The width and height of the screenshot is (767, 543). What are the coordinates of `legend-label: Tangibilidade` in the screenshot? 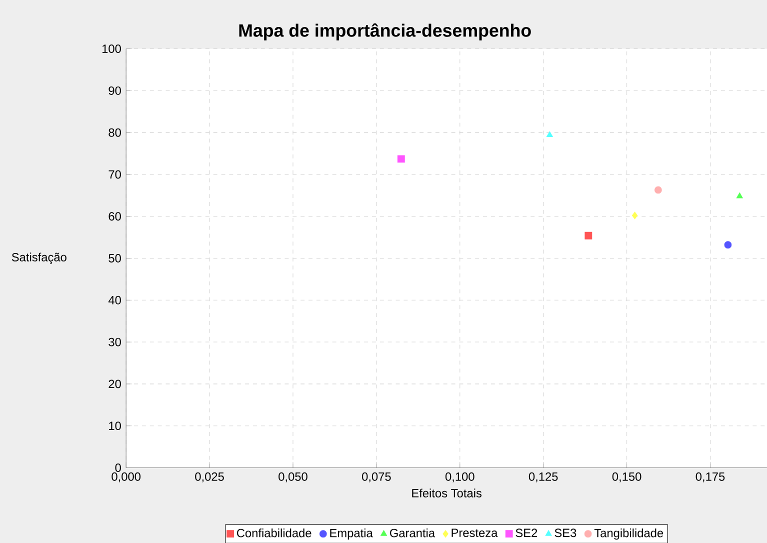 It's located at (629, 534).